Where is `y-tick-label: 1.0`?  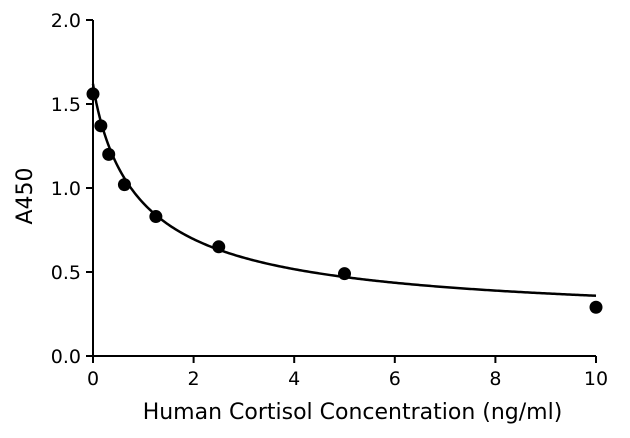 y-tick-label: 1.0 is located at coordinates (66, 189).